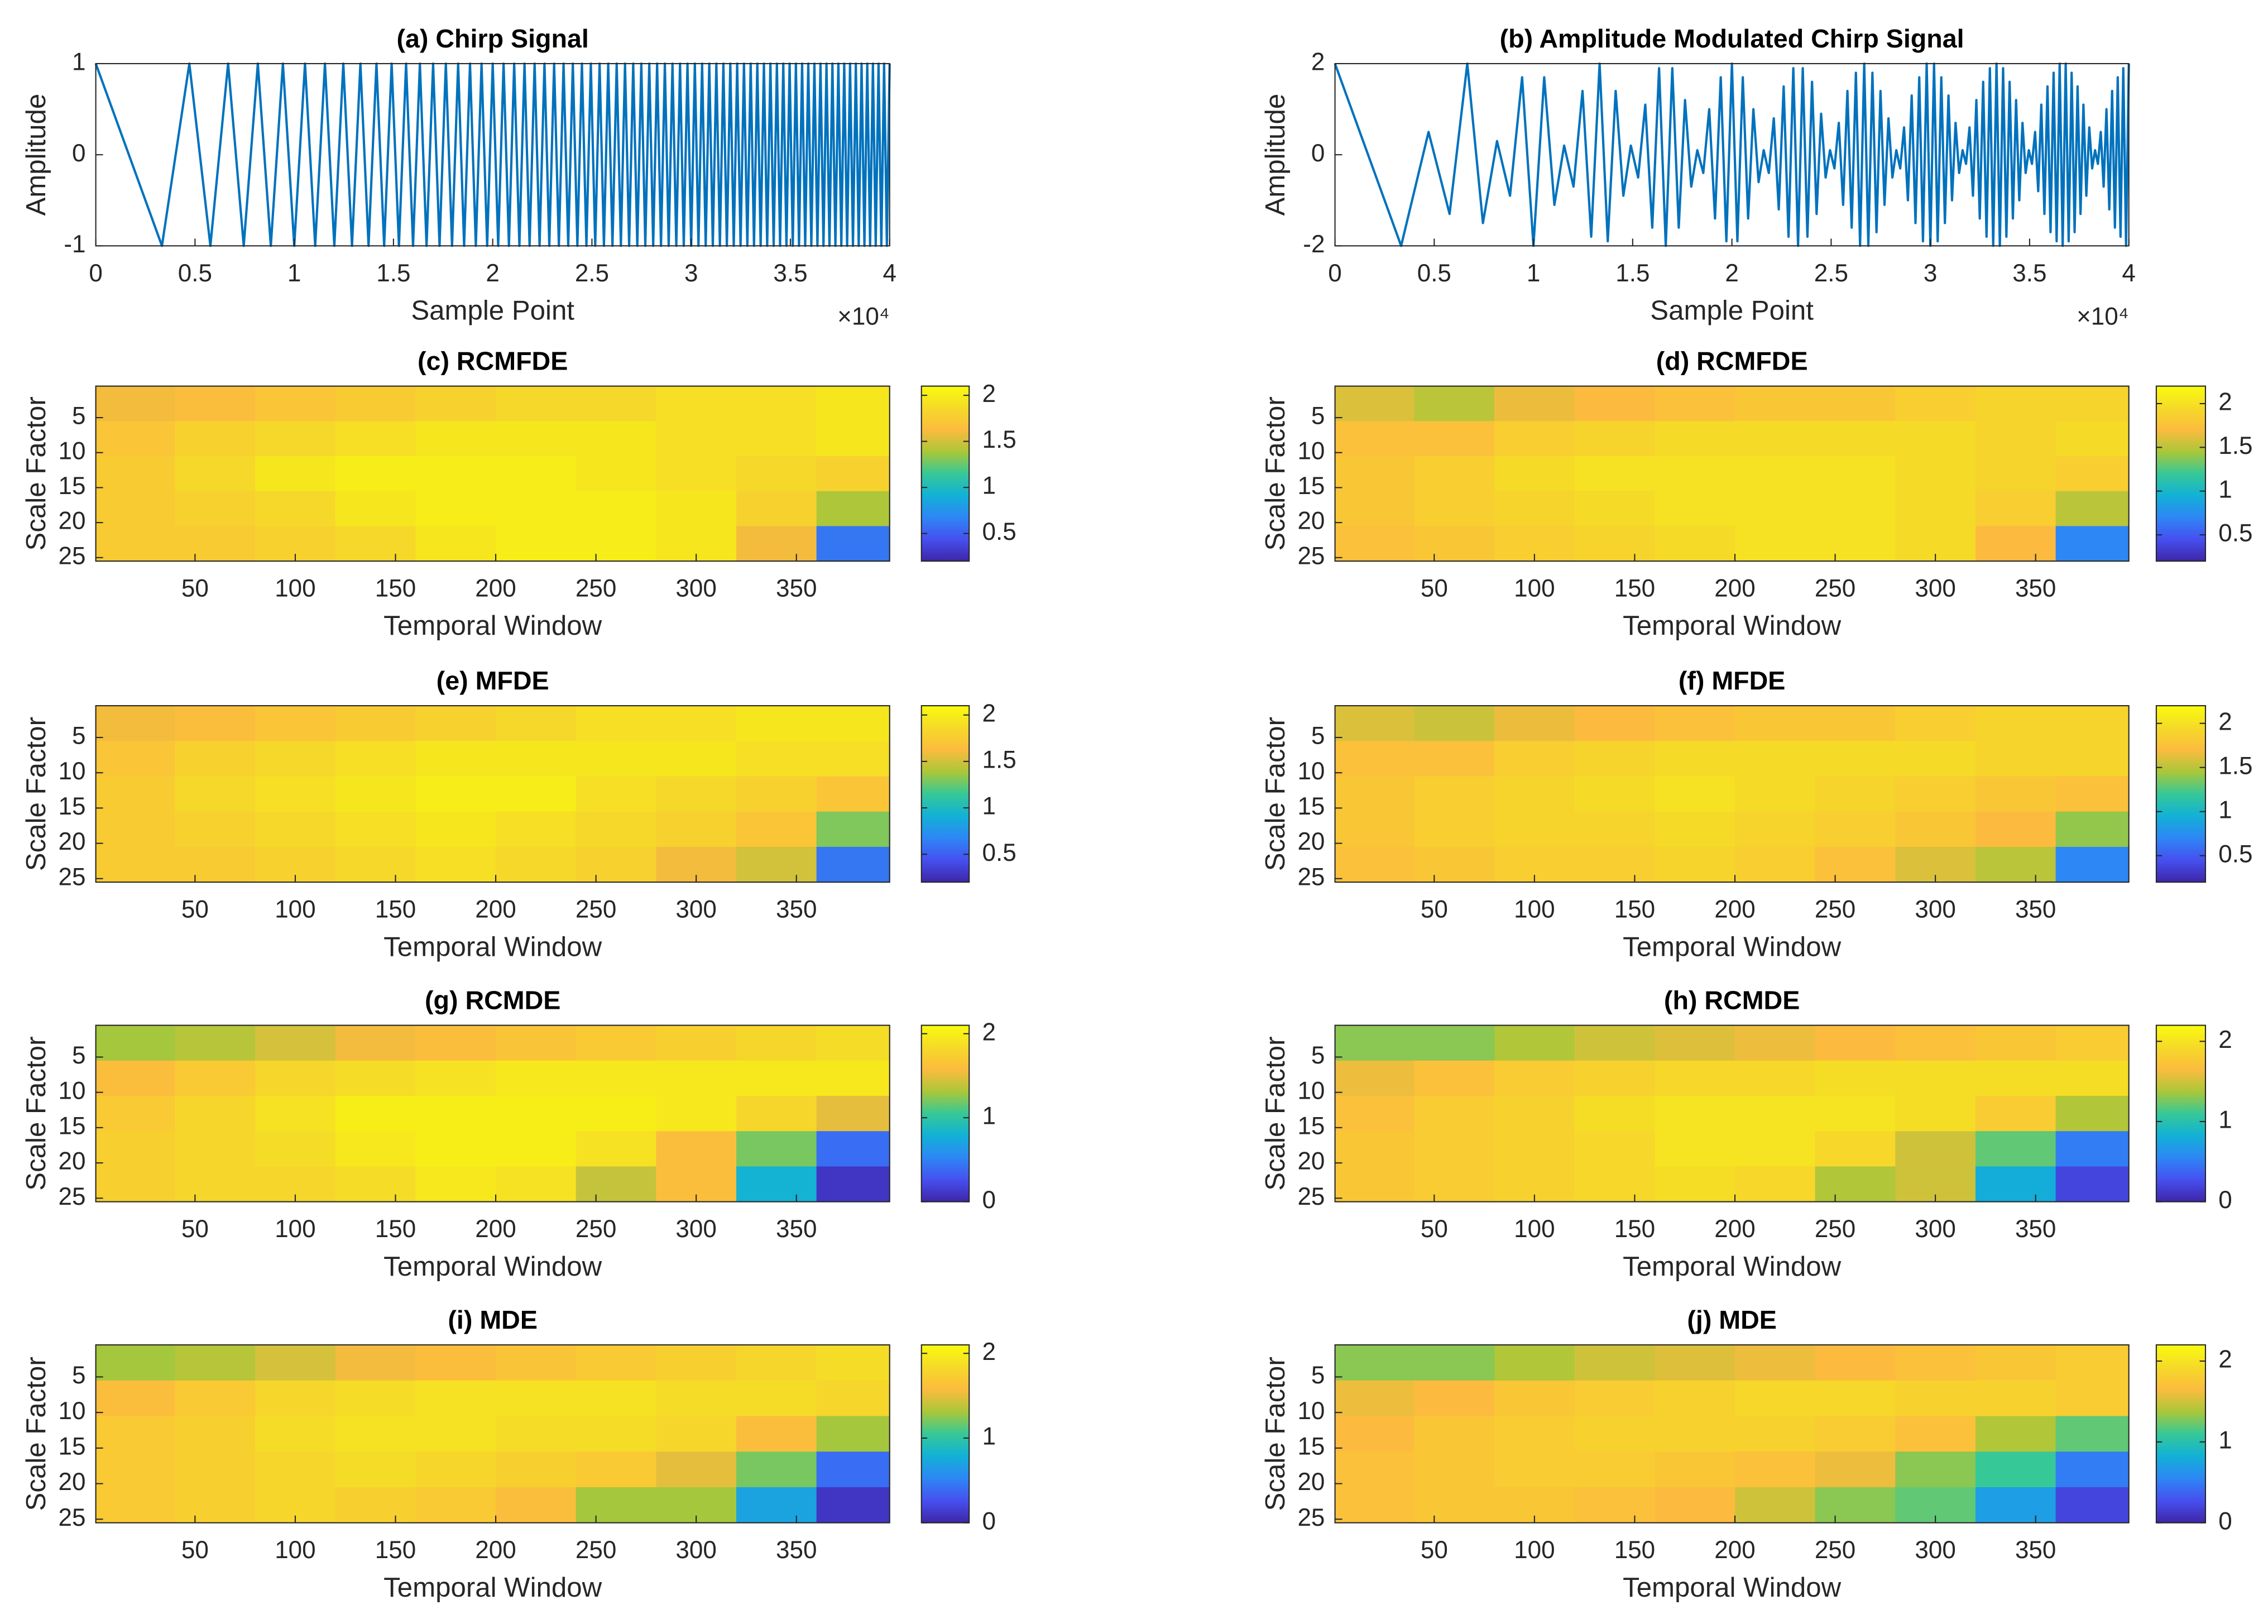  I want to click on x-tick-label: 300, so click(695, 909).